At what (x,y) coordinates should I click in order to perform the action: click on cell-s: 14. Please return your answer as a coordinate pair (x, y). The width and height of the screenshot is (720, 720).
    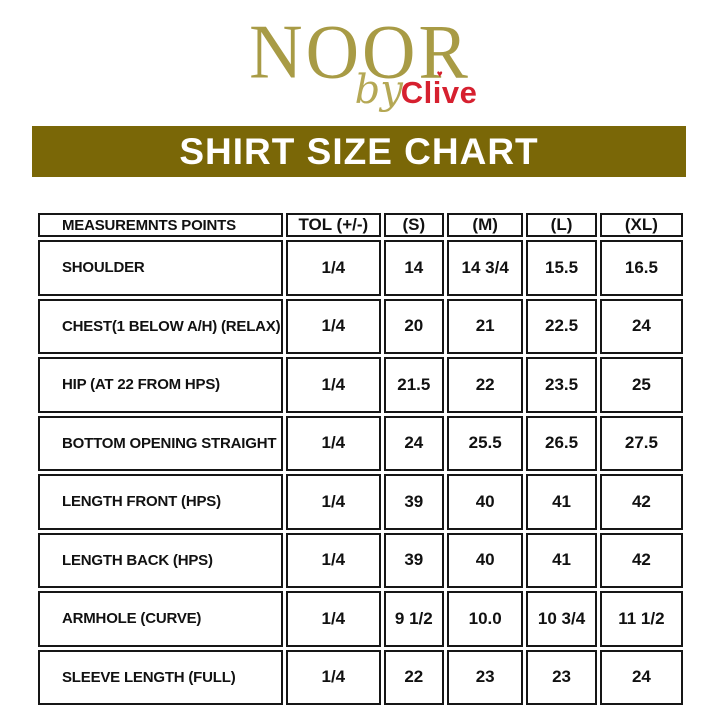
    Looking at the image, I should click on (414, 268).